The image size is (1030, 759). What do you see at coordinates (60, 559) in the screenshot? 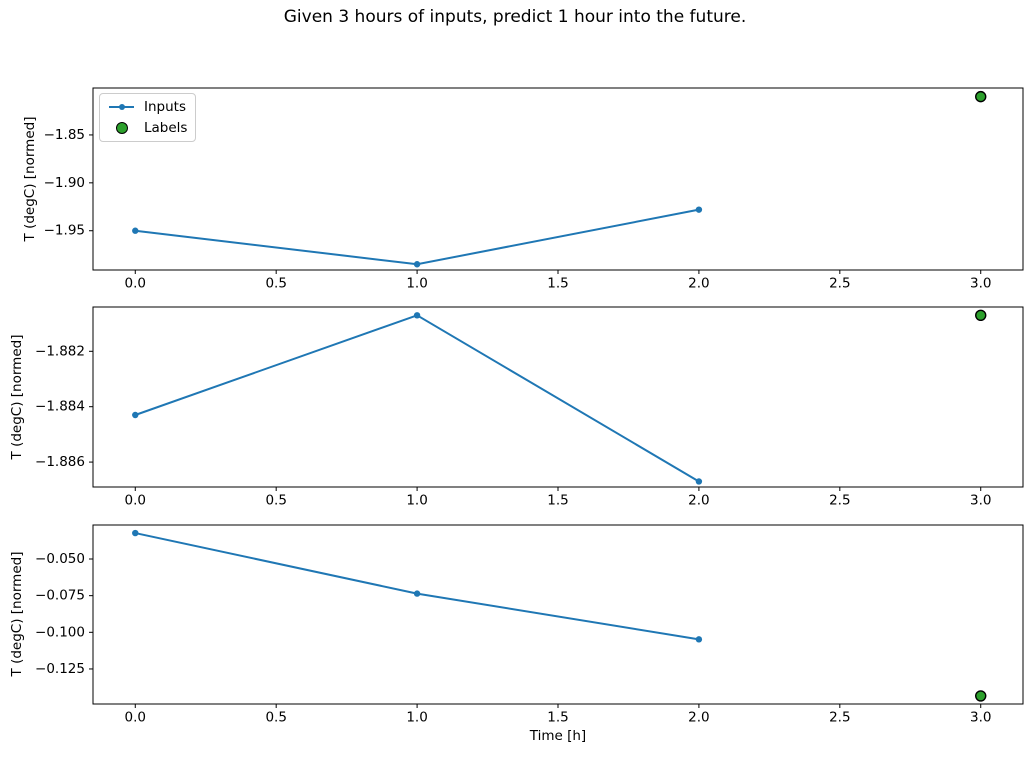
I see `subplot3-y-tick-label: −0.050` at bounding box center [60, 559].